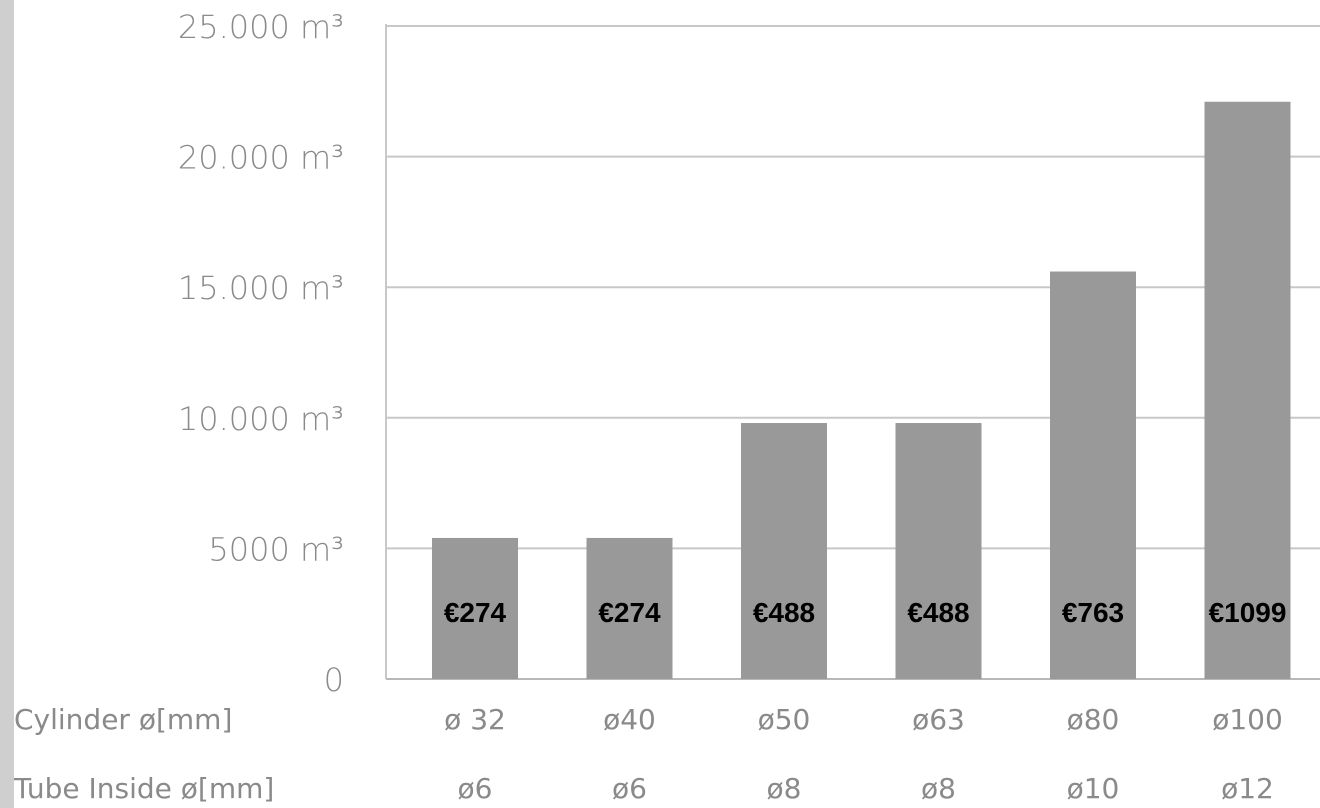  Describe the element at coordinates (629, 719) in the screenshot. I see `x-tick-label-cylinder: ø40` at that location.